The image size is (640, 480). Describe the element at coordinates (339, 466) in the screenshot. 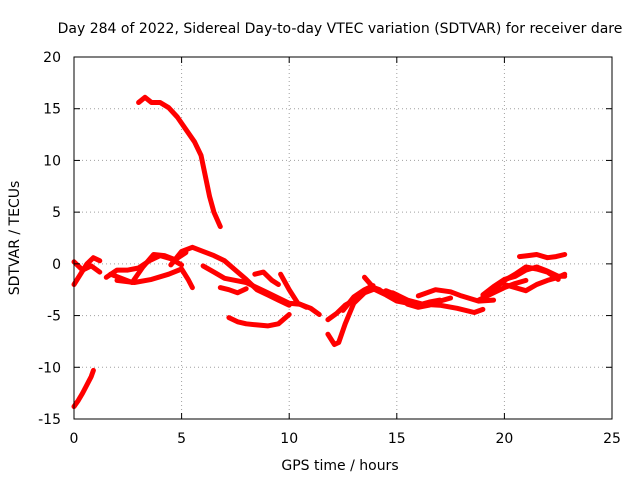

I see `x-axis-label: GPS time / hours` at that location.